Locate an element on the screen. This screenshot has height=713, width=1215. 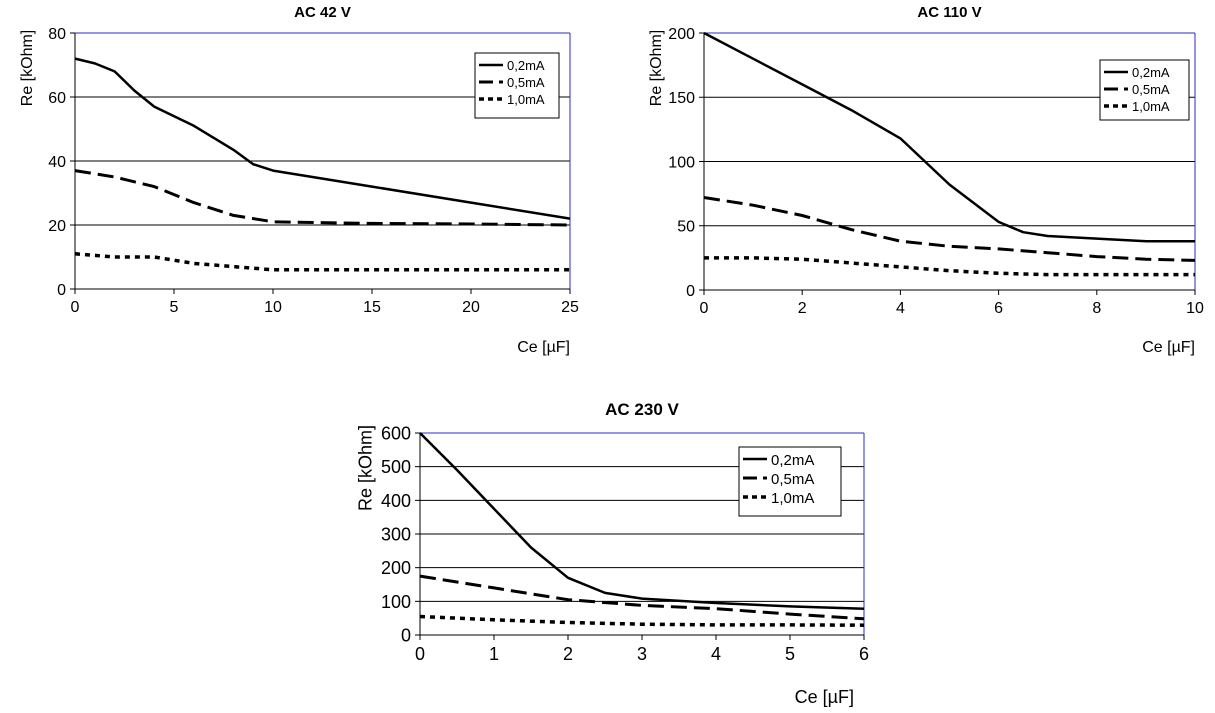
ac42-x-tick-label: 15 is located at coordinates (372, 307).